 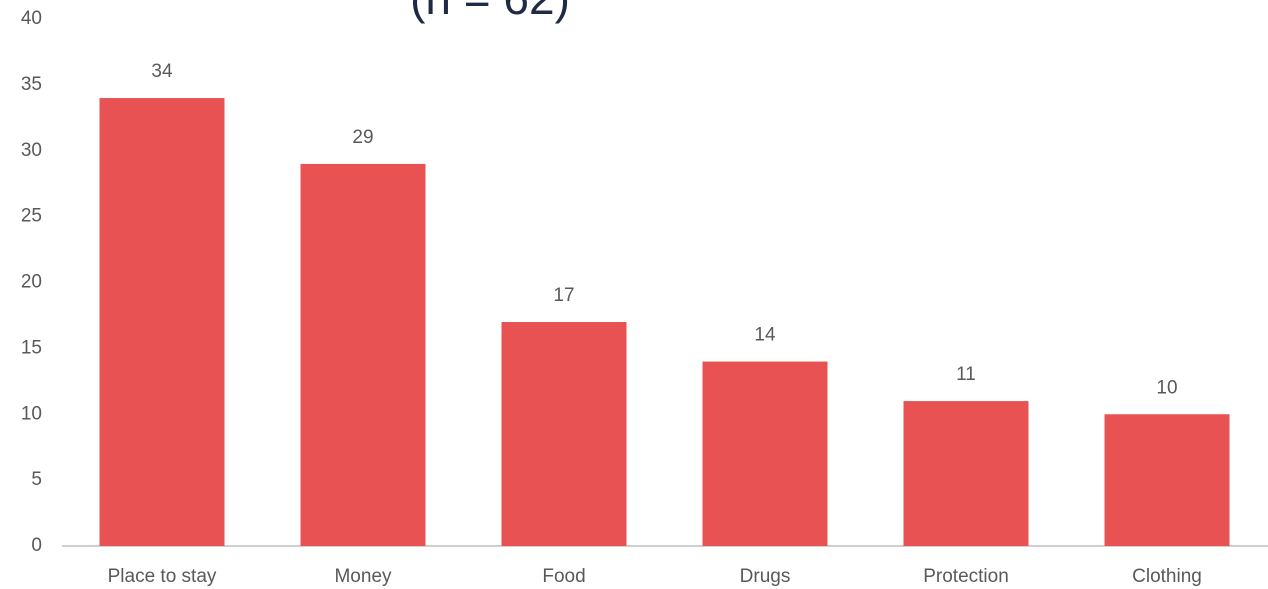 I want to click on data-label: 29, so click(x=362, y=137).